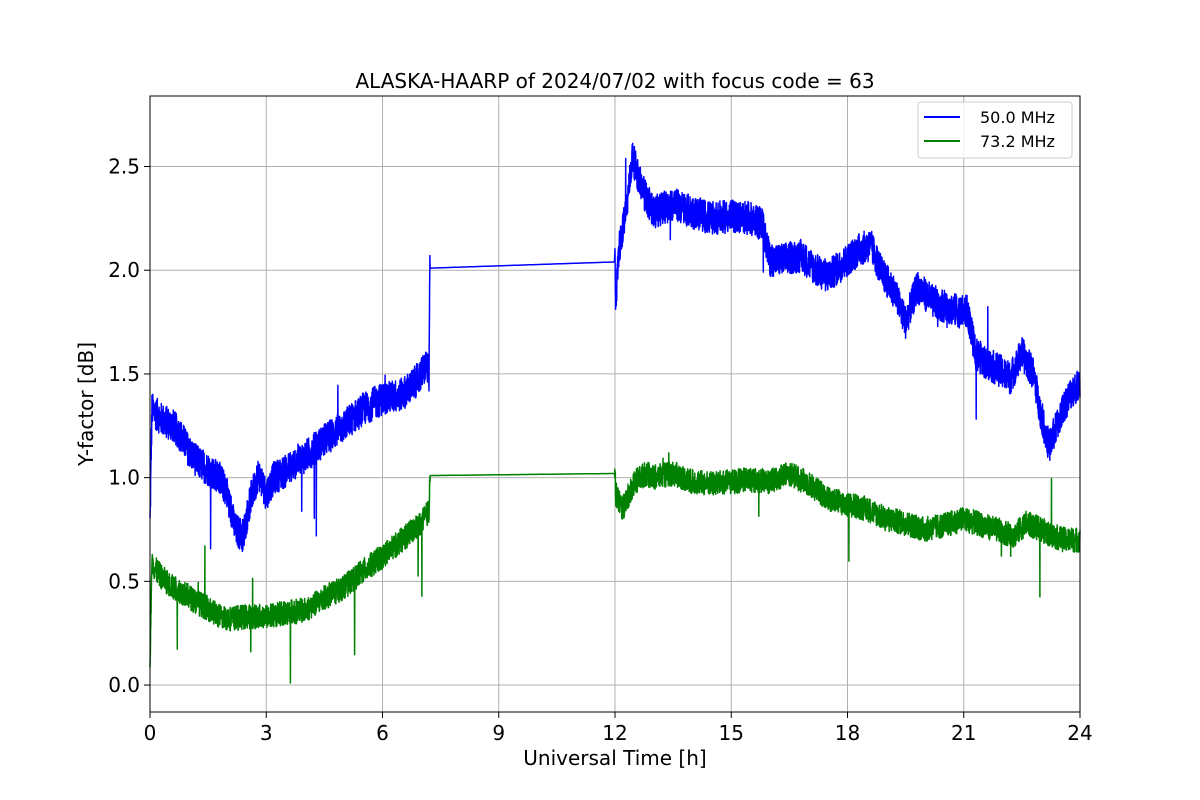 The width and height of the screenshot is (1200, 800). Describe the element at coordinates (382, 733) in the screenshot. I see `x-tick-label: 6` at that location.